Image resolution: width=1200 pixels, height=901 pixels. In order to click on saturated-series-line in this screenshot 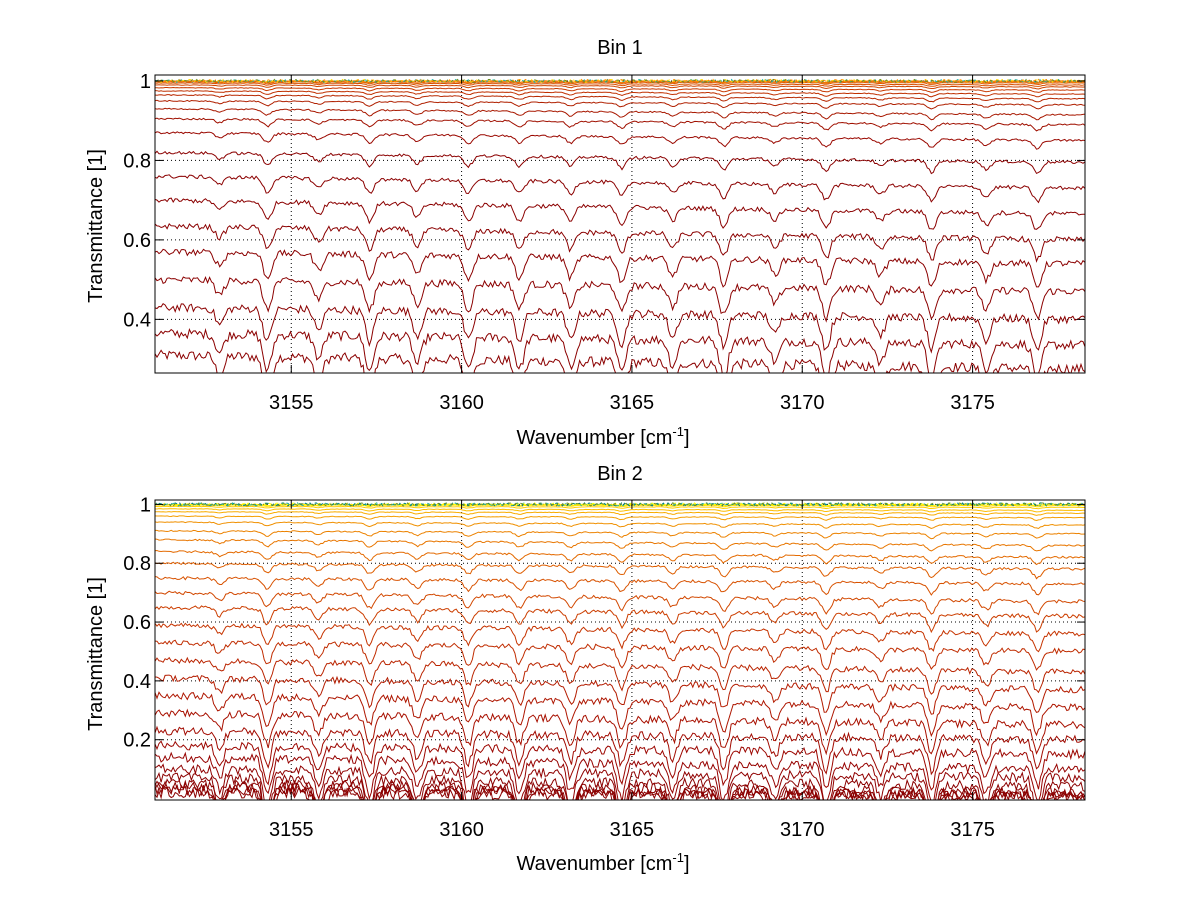, I will do `click(620, 504)`.